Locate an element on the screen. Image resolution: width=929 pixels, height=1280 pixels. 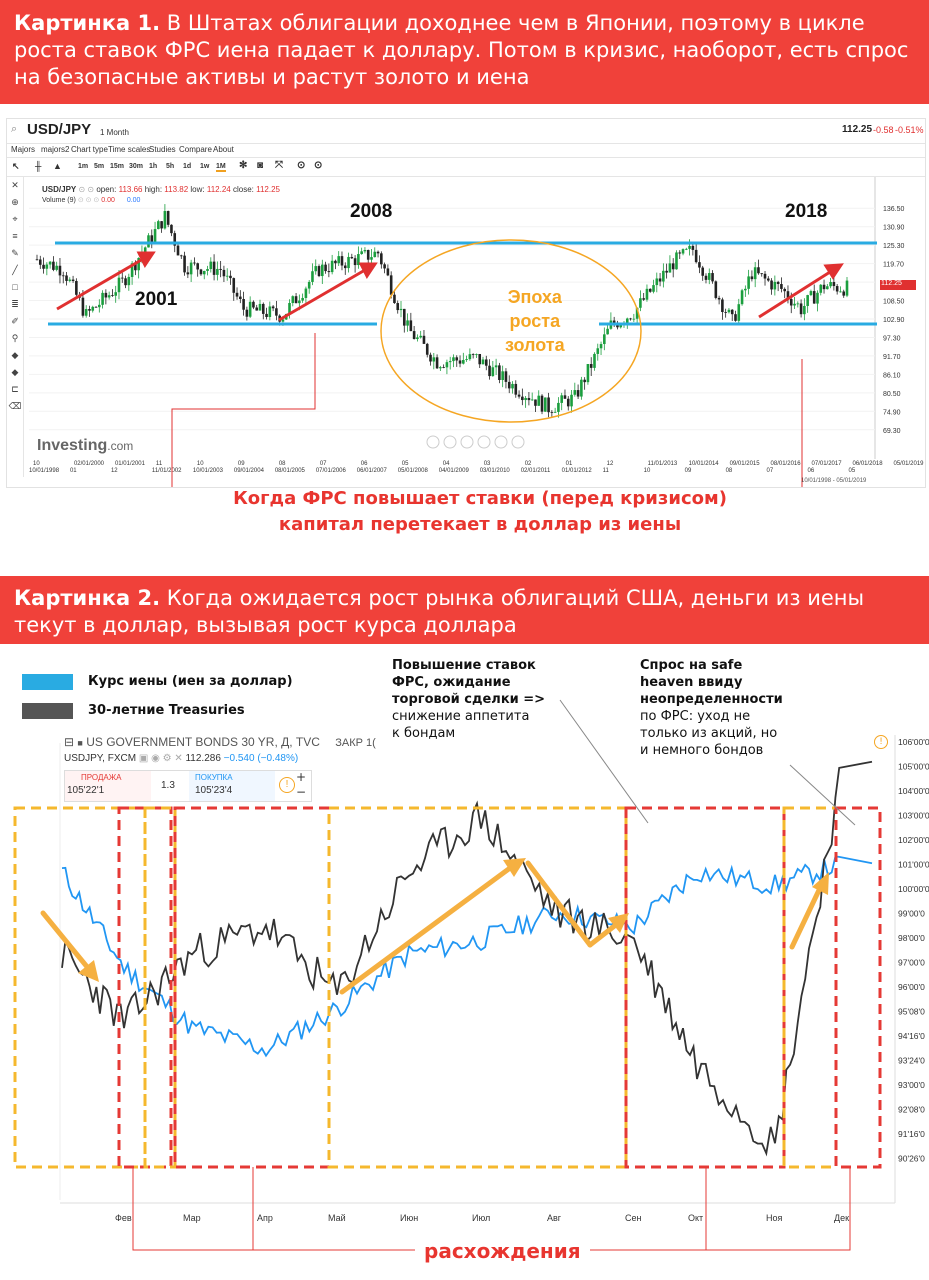
volume-legend: Volume (9) ⊙ ⊙ ⊙ 0.00 0.00 is located at coordinates (91, 200).